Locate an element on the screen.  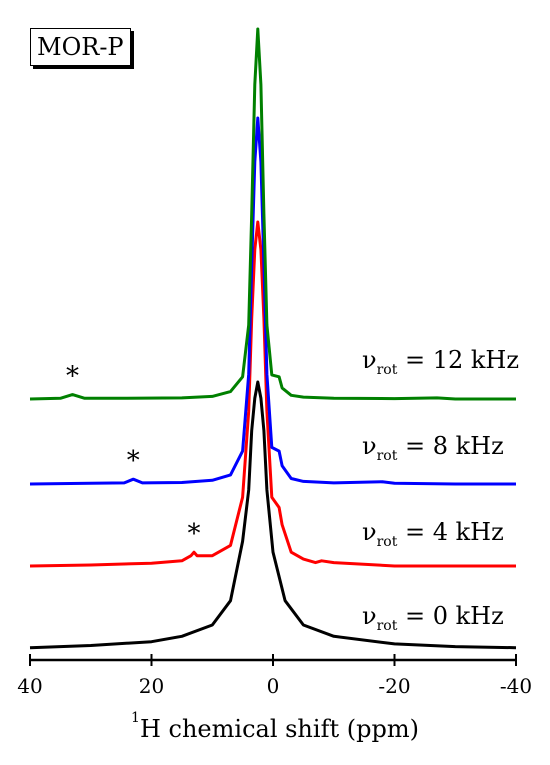
x-tick-label: 20 is located at coordinates (151, 686).